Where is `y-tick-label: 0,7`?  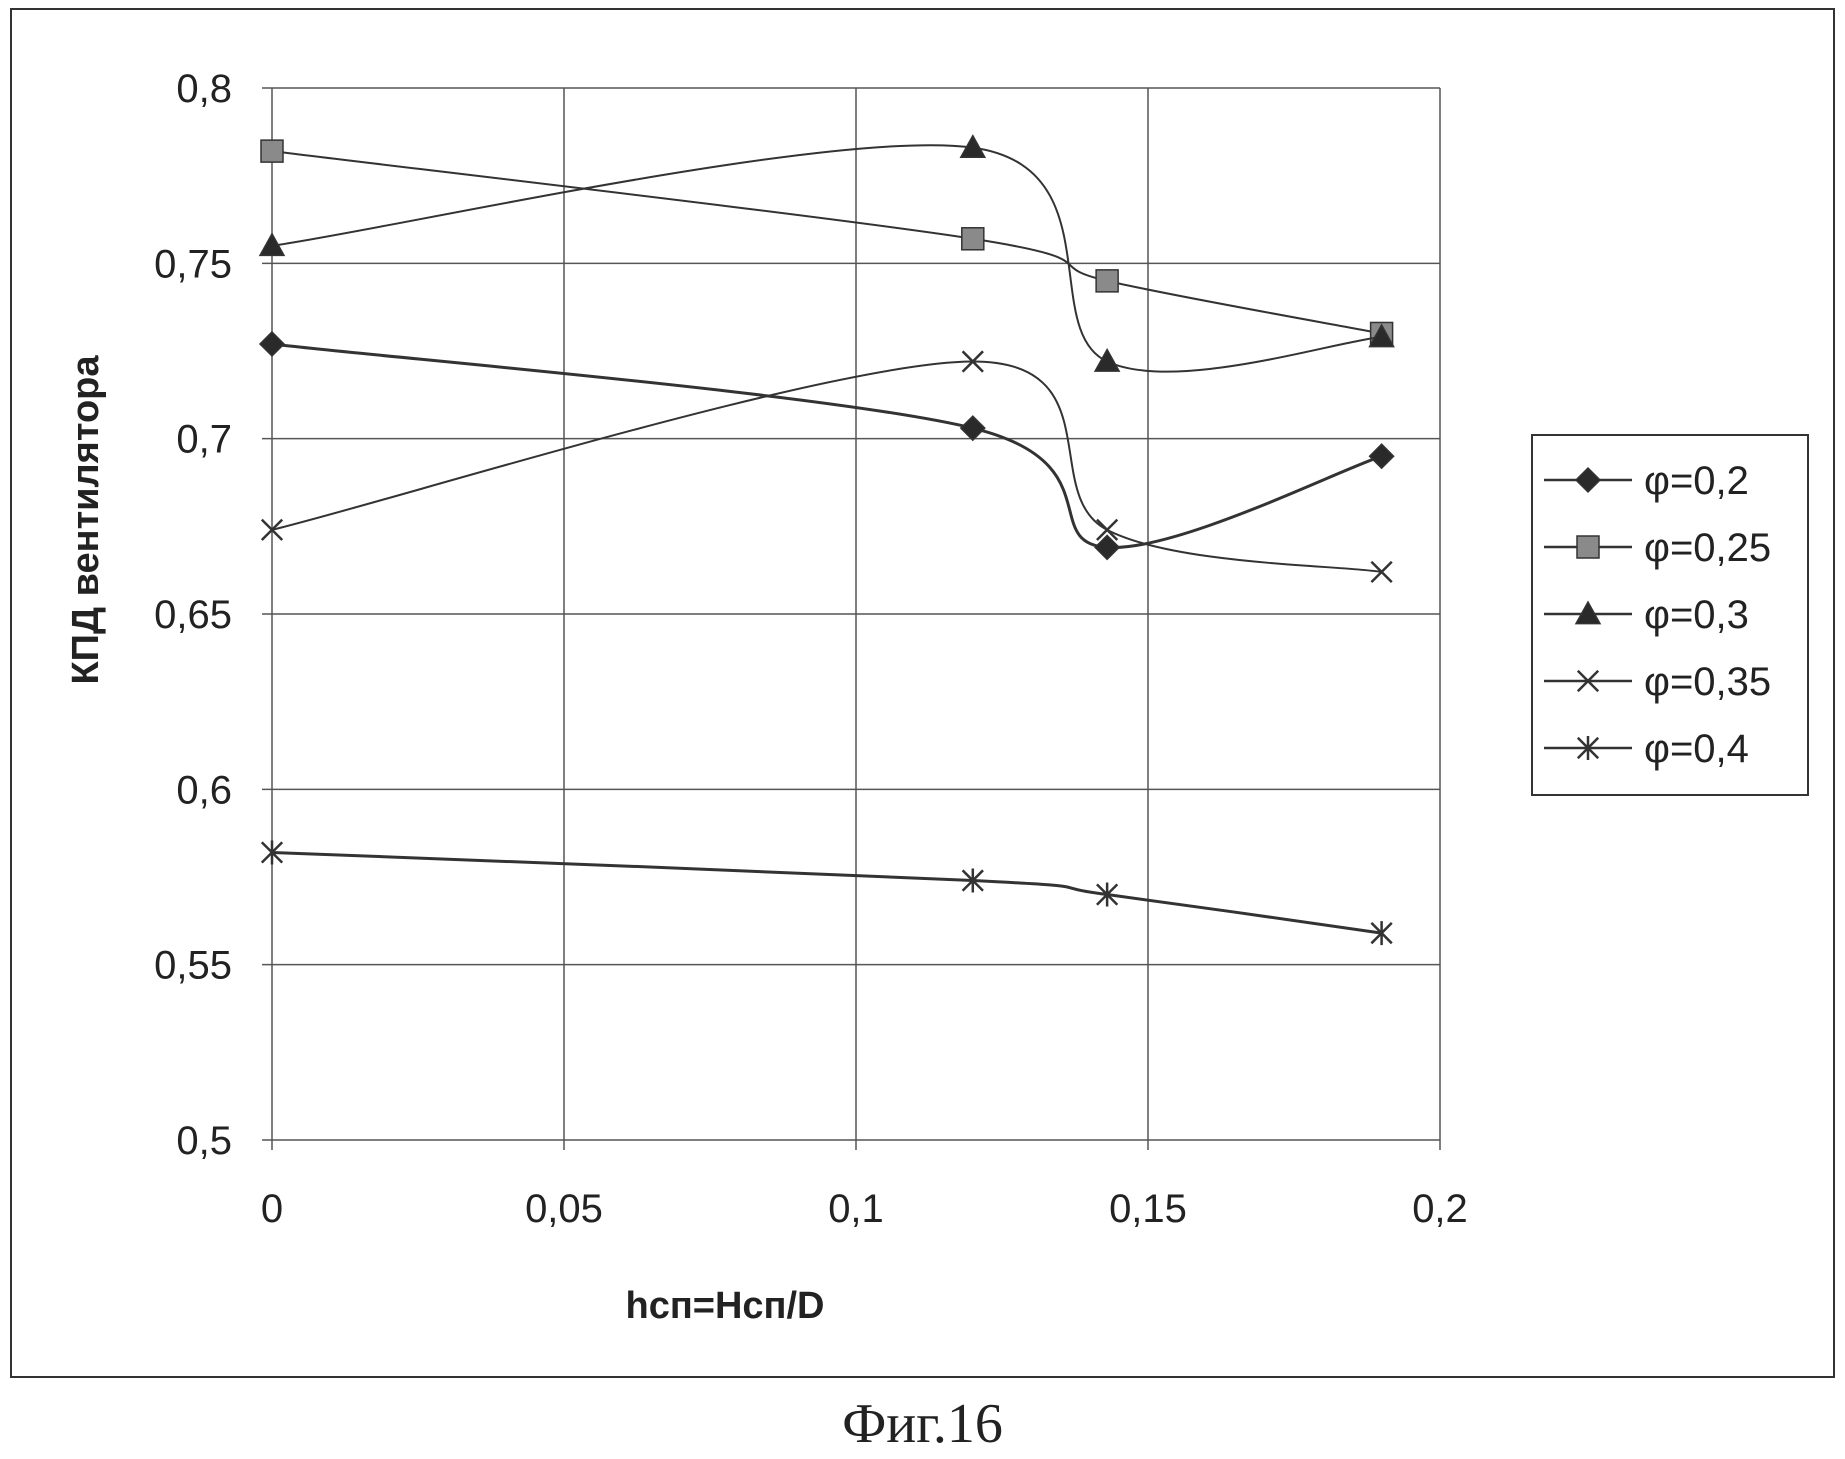
y-tick-label: 0,7 is located at coordinates (204, 440).